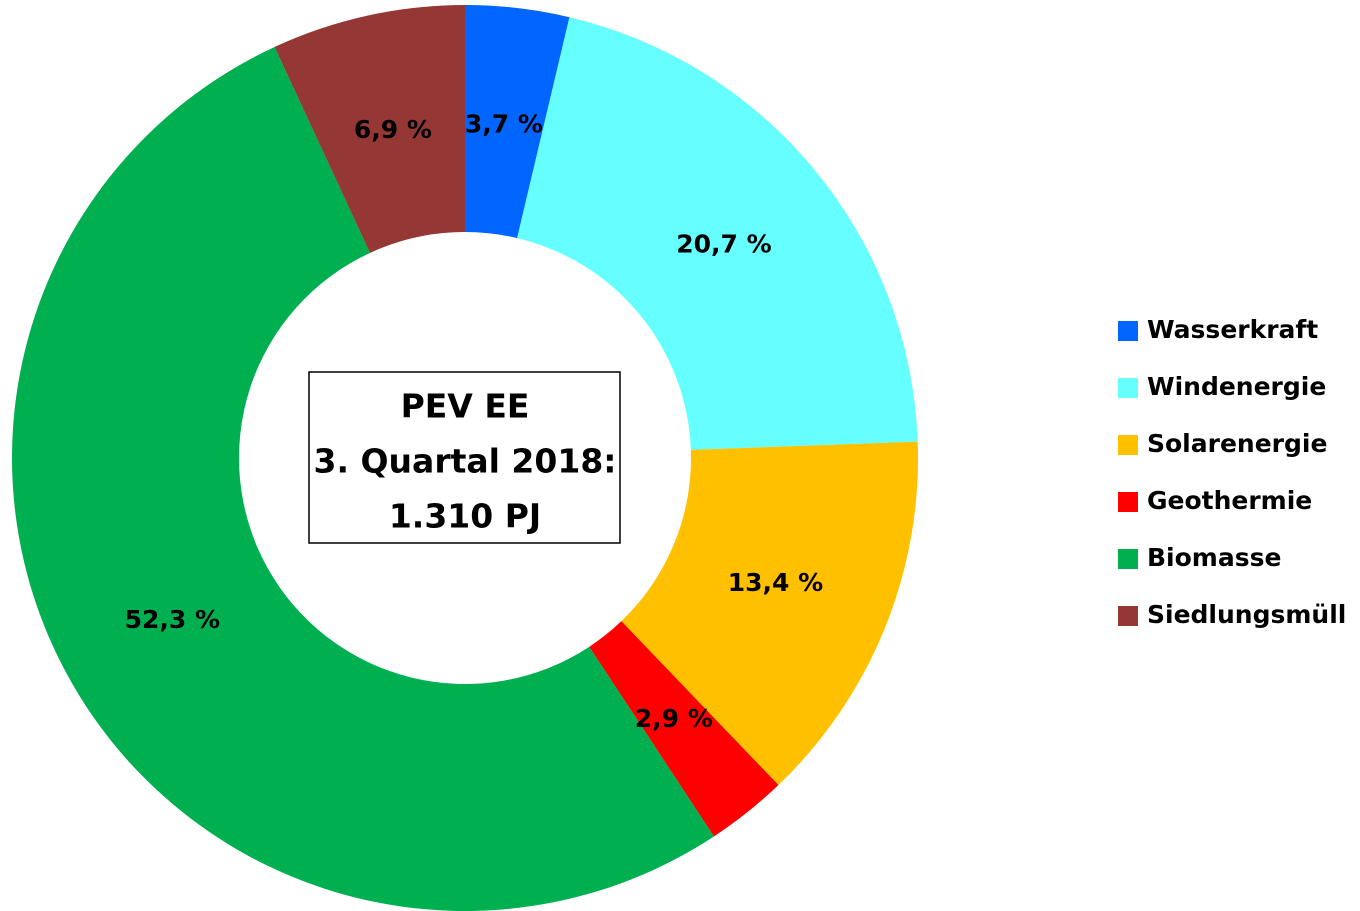  Describe the element at coordinates (465, 406) in the screenshot. I see `center-text: PEV EE` at that location.